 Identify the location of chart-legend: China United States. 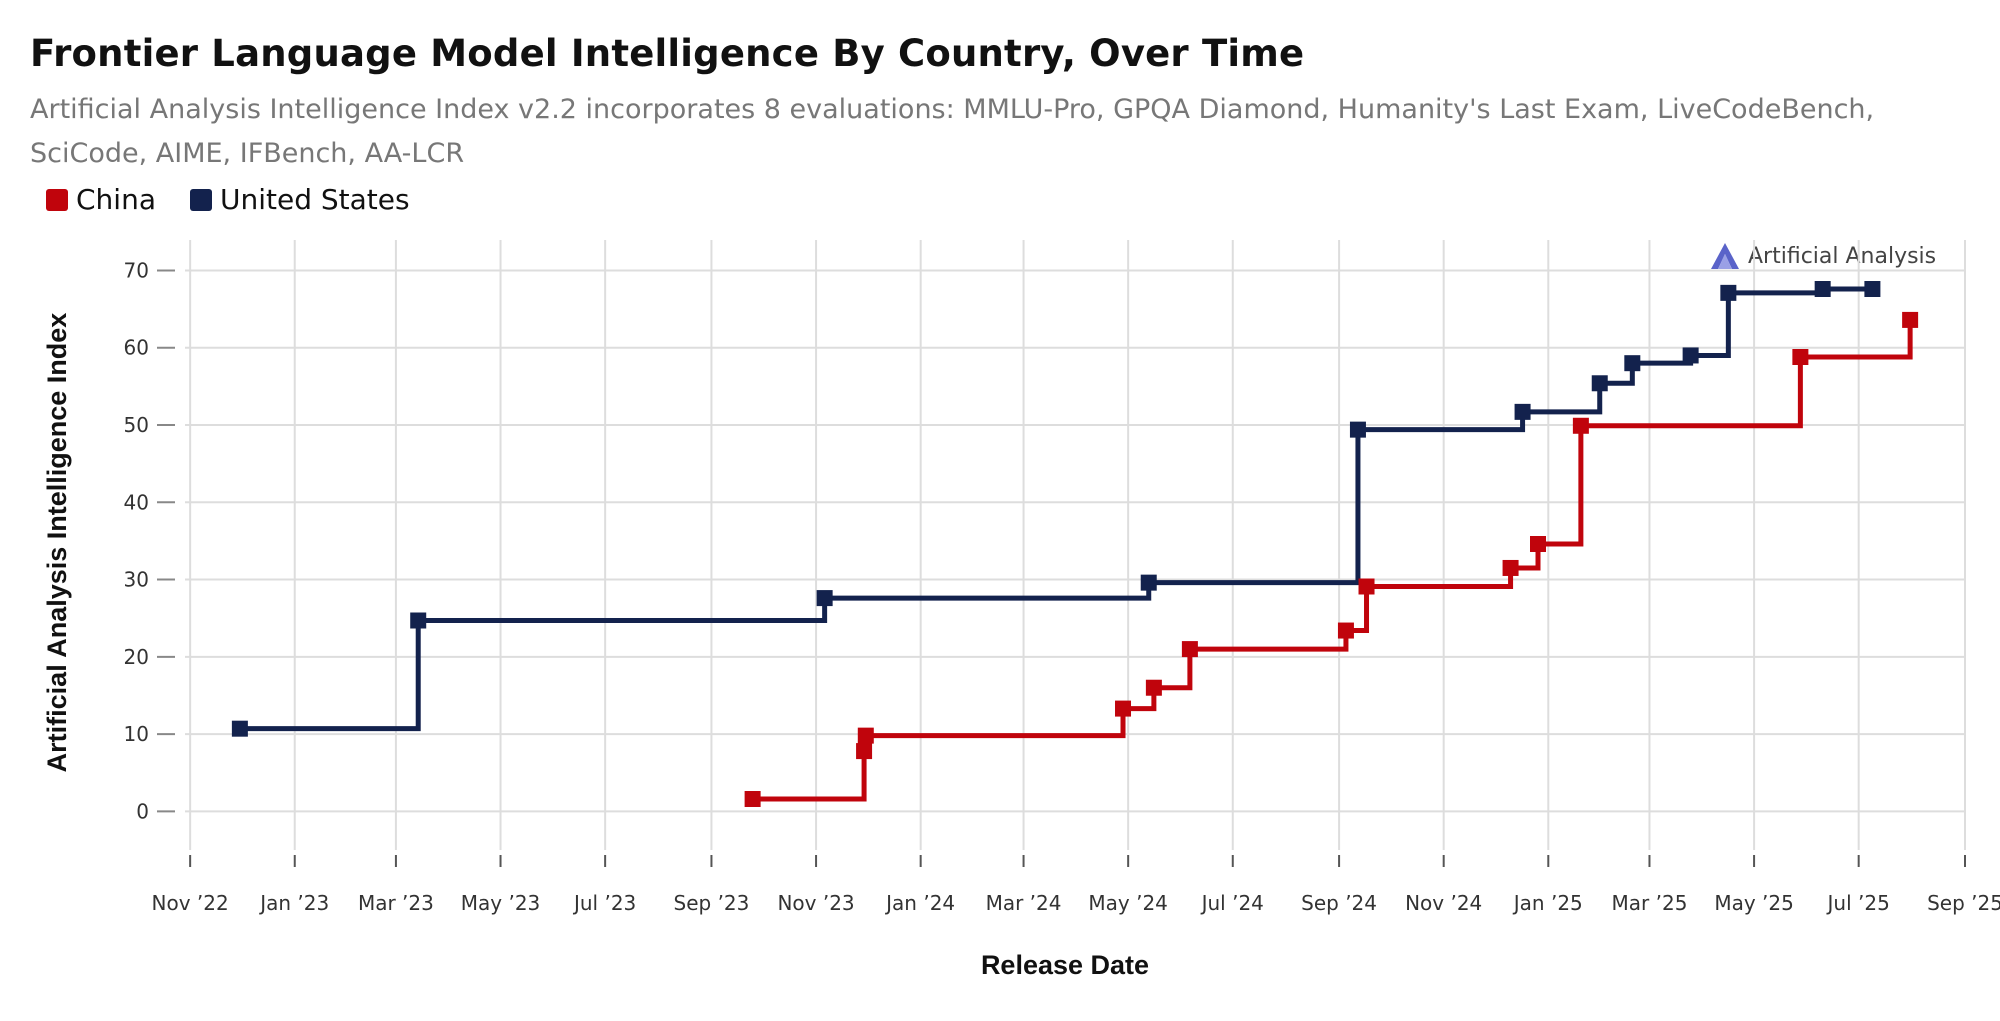
(228, 199).